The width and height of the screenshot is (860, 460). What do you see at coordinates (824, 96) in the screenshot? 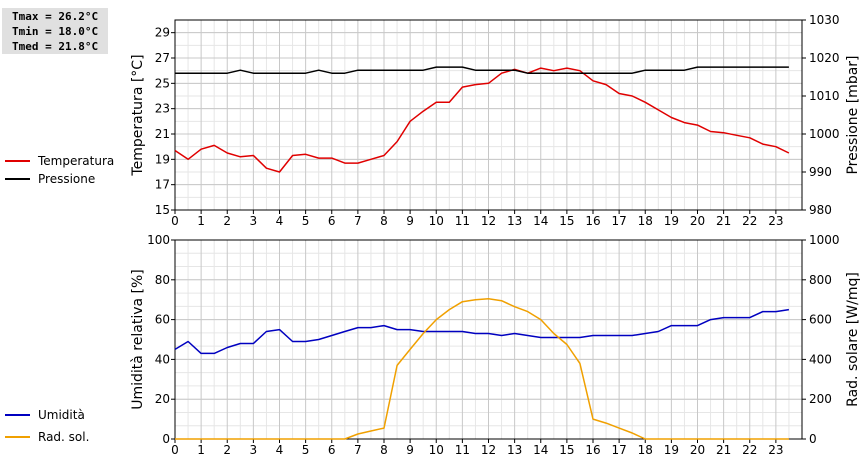
I see `y2-tick-label: 1010` at bounding box center [824, 96].